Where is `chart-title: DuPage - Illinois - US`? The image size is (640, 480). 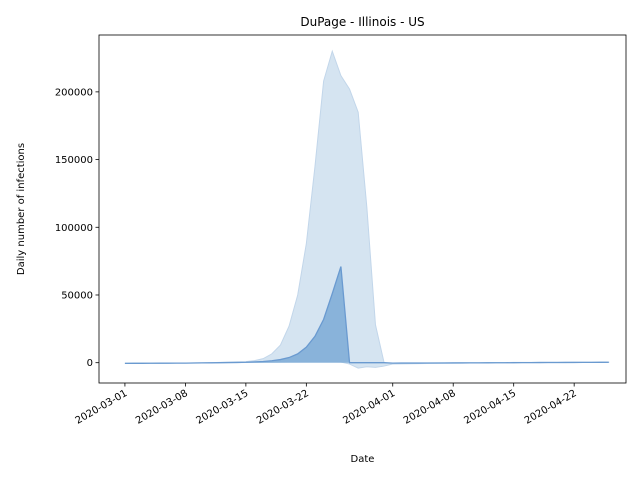
chart-title: DuPage - Illinois - US is located at coordinates (362, 22).